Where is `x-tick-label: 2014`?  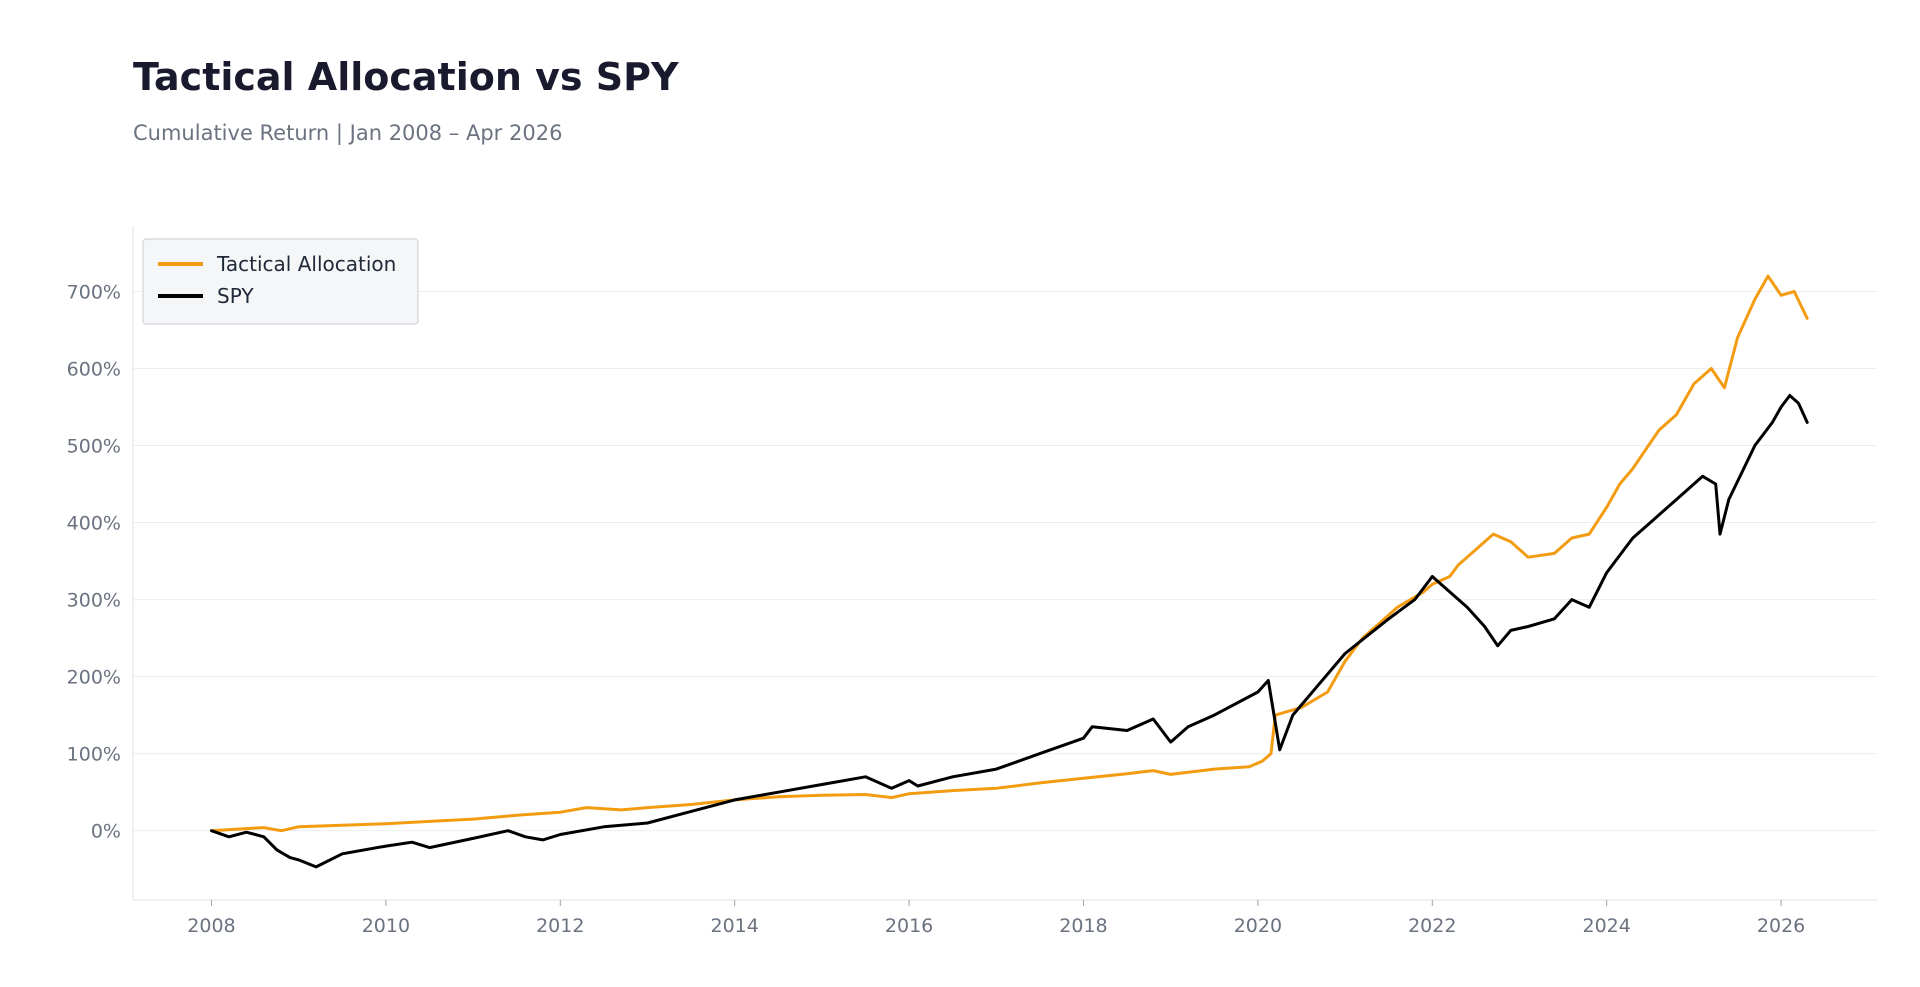
x-tick-label: 2014 is located at coordinates (735, 926).